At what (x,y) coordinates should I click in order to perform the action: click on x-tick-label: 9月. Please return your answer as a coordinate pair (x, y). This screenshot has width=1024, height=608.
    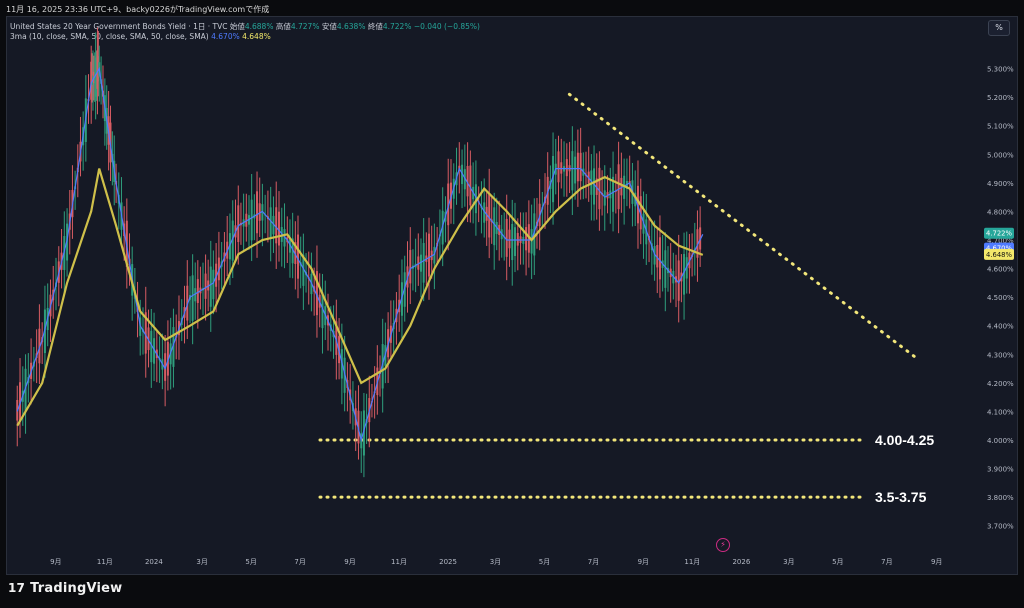
    Looking at the image, I should click on (643, 562).